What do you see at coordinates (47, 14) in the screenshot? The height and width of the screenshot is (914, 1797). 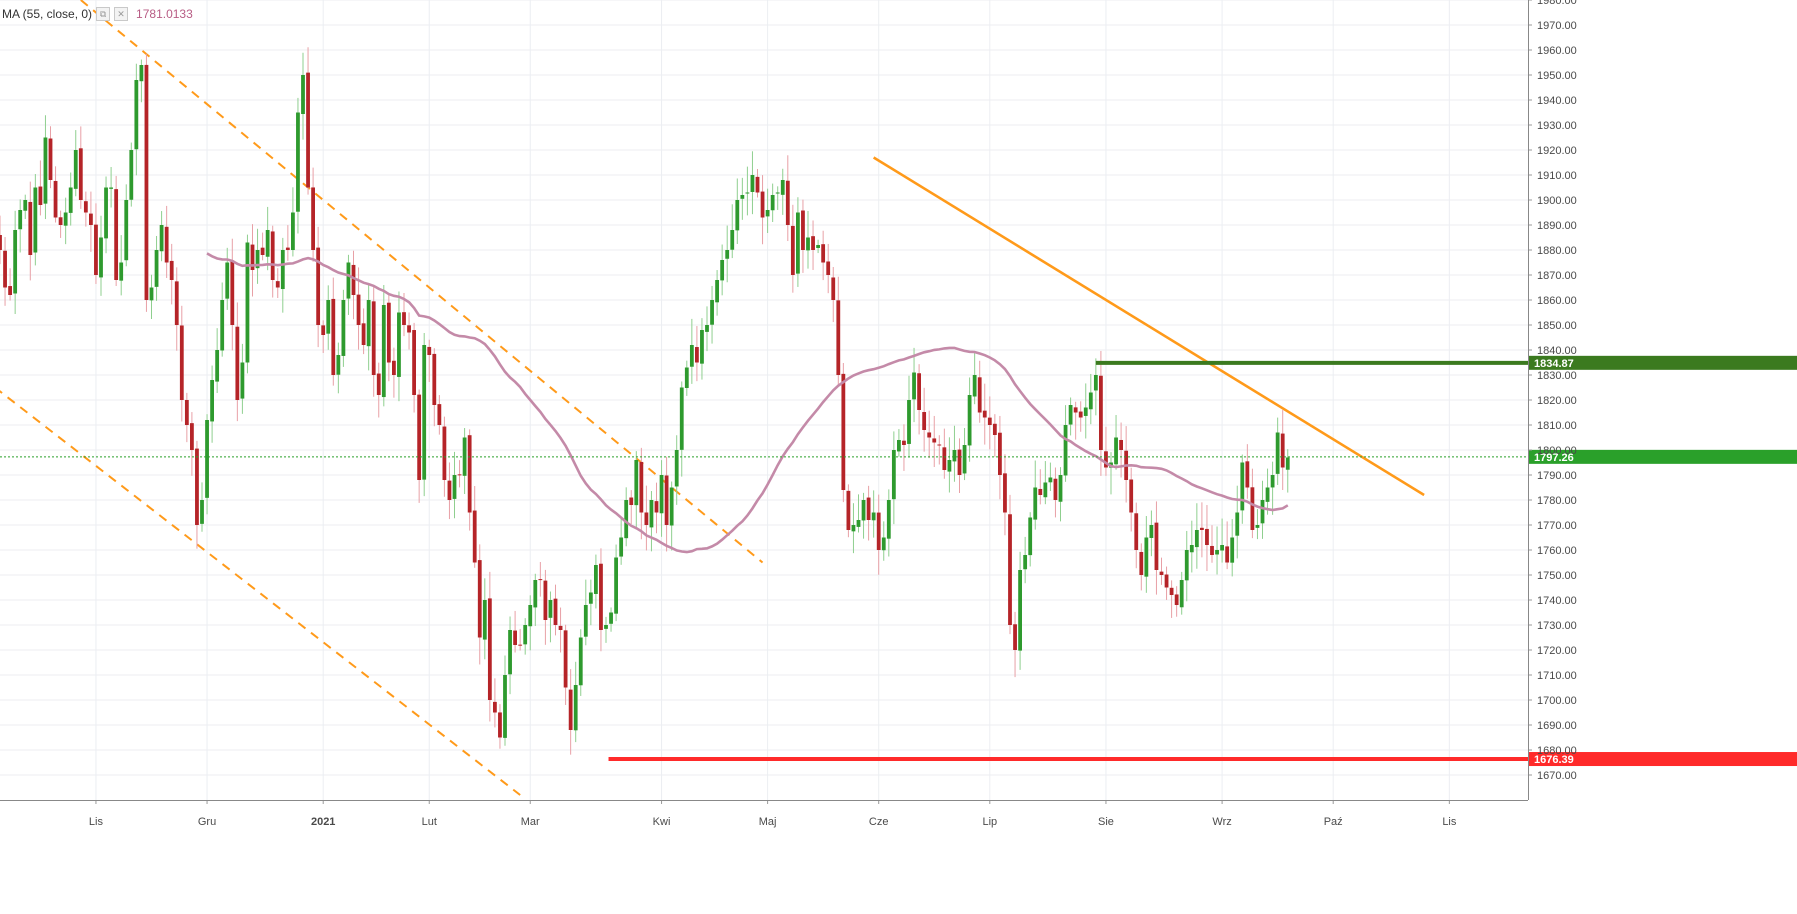 I see `ma-legend-label: MA (55, close, 0)` at bounding box center [47, 14].